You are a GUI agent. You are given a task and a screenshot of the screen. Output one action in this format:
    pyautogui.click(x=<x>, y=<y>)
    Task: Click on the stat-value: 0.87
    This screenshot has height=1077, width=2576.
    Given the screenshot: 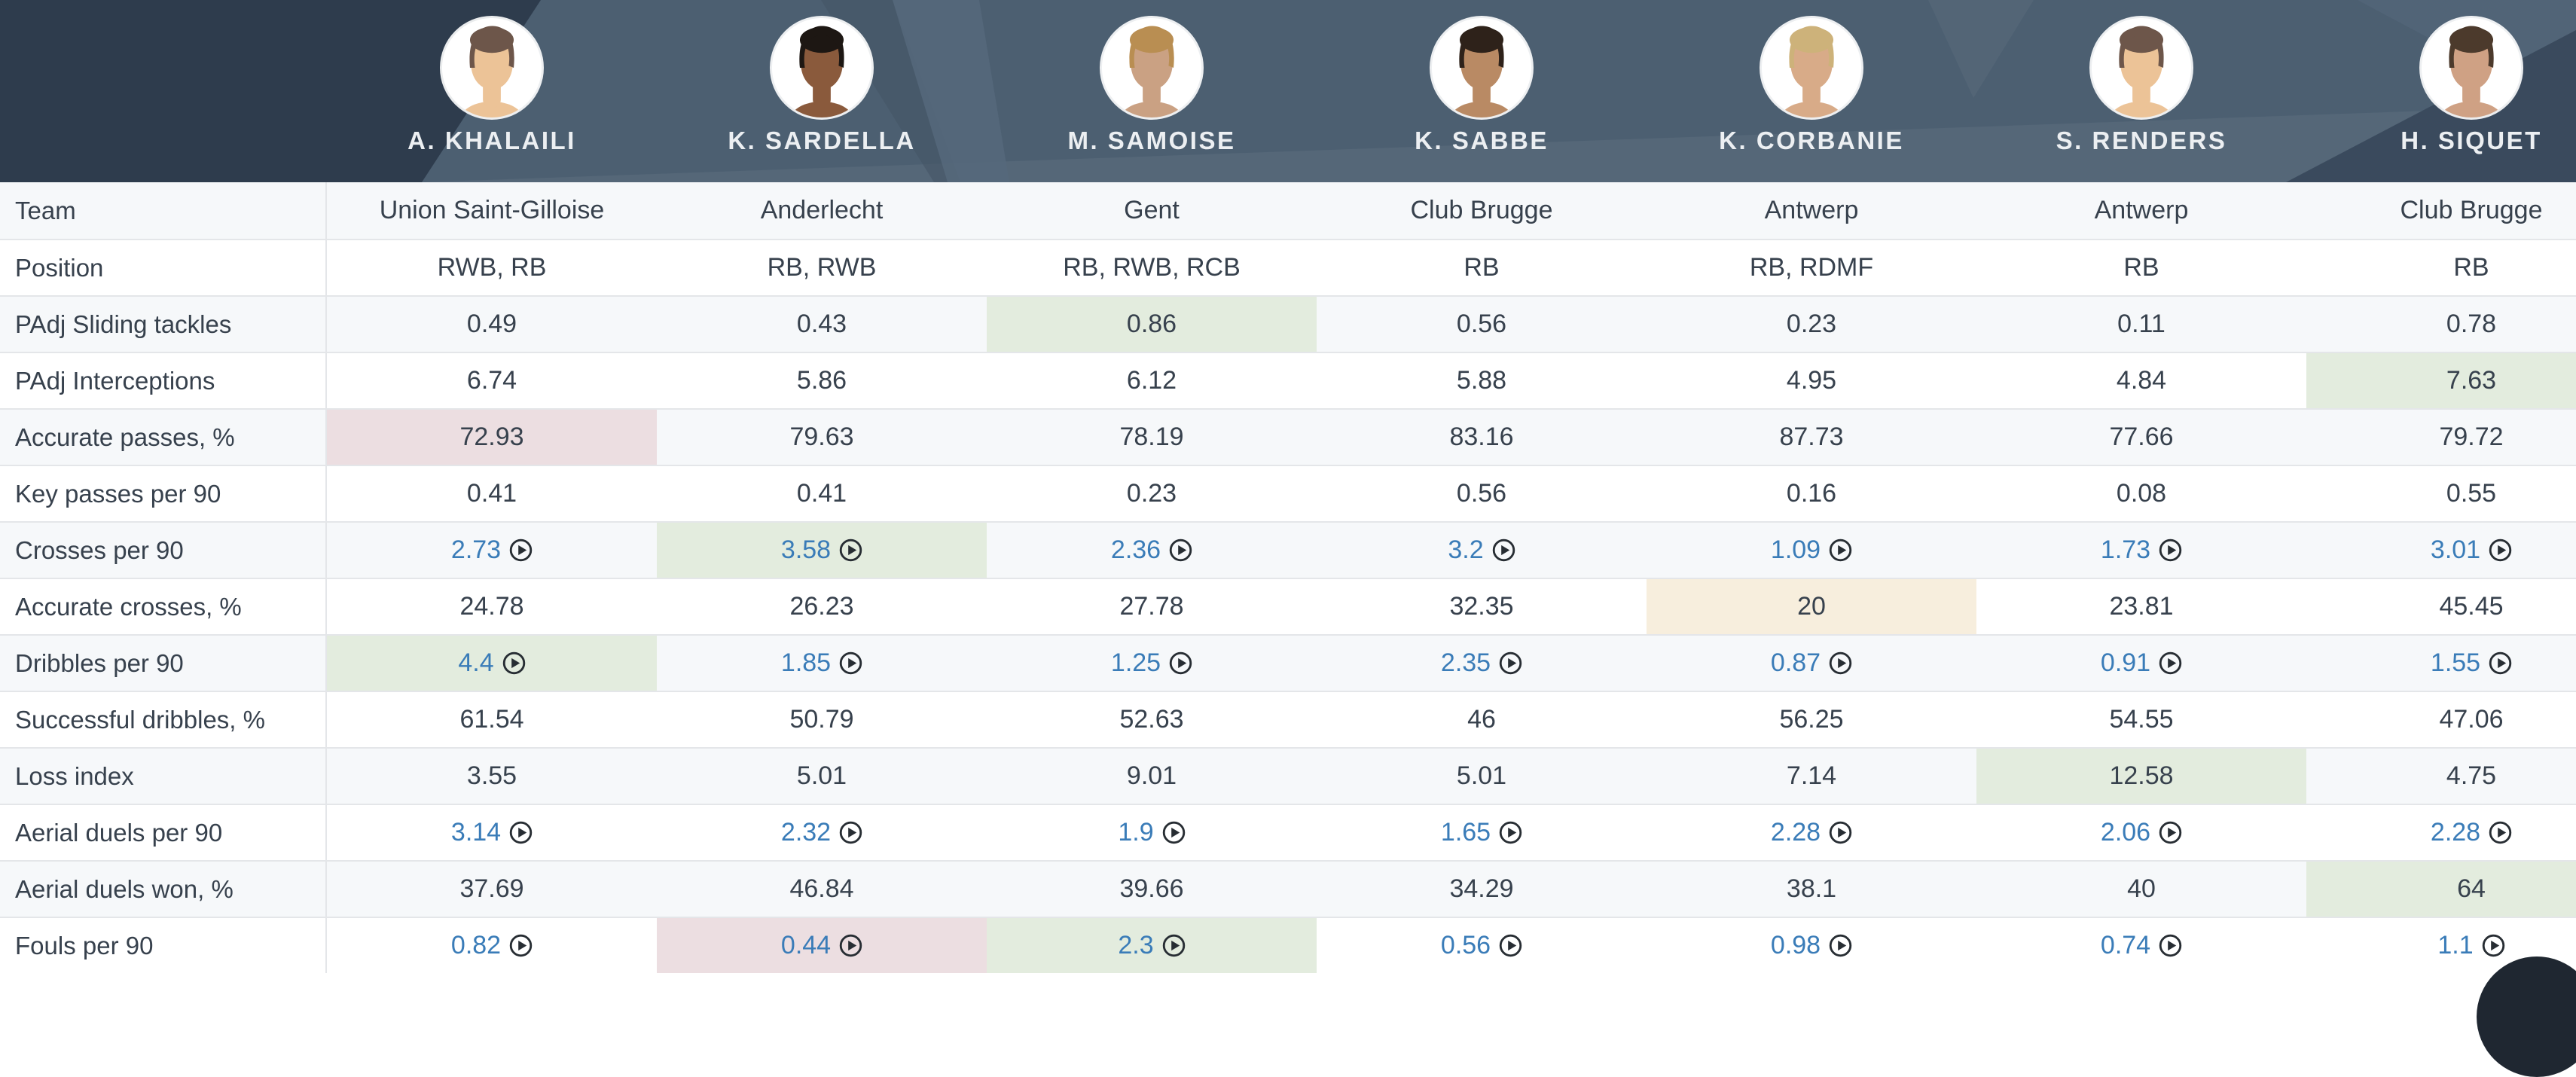 What is the action you would take?
    pyautogui.click(x=1796, y=662)
    